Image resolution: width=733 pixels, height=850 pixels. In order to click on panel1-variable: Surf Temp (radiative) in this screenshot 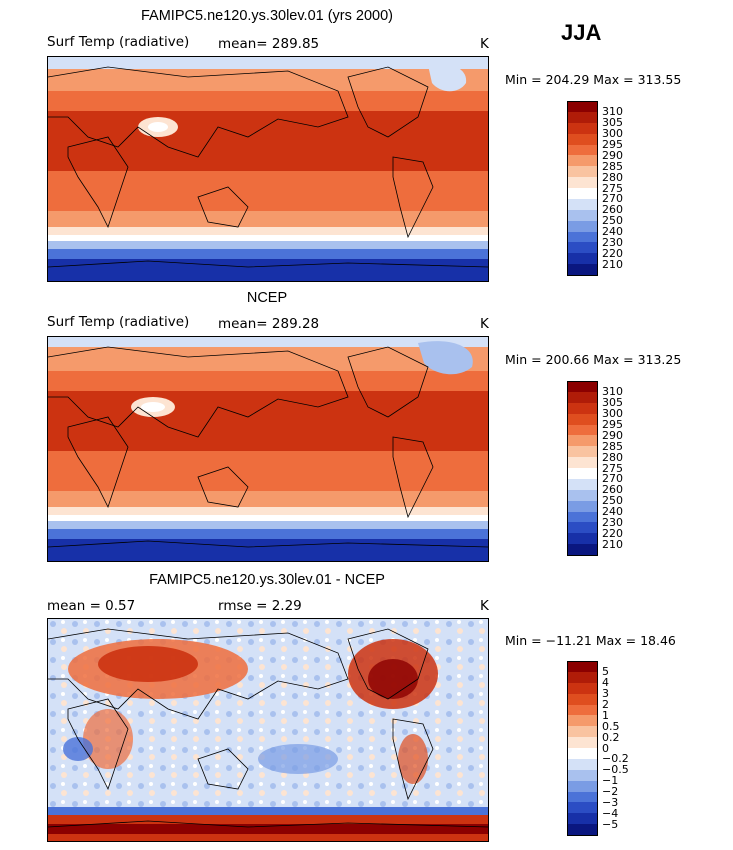, I will do `click(118, 42)`.